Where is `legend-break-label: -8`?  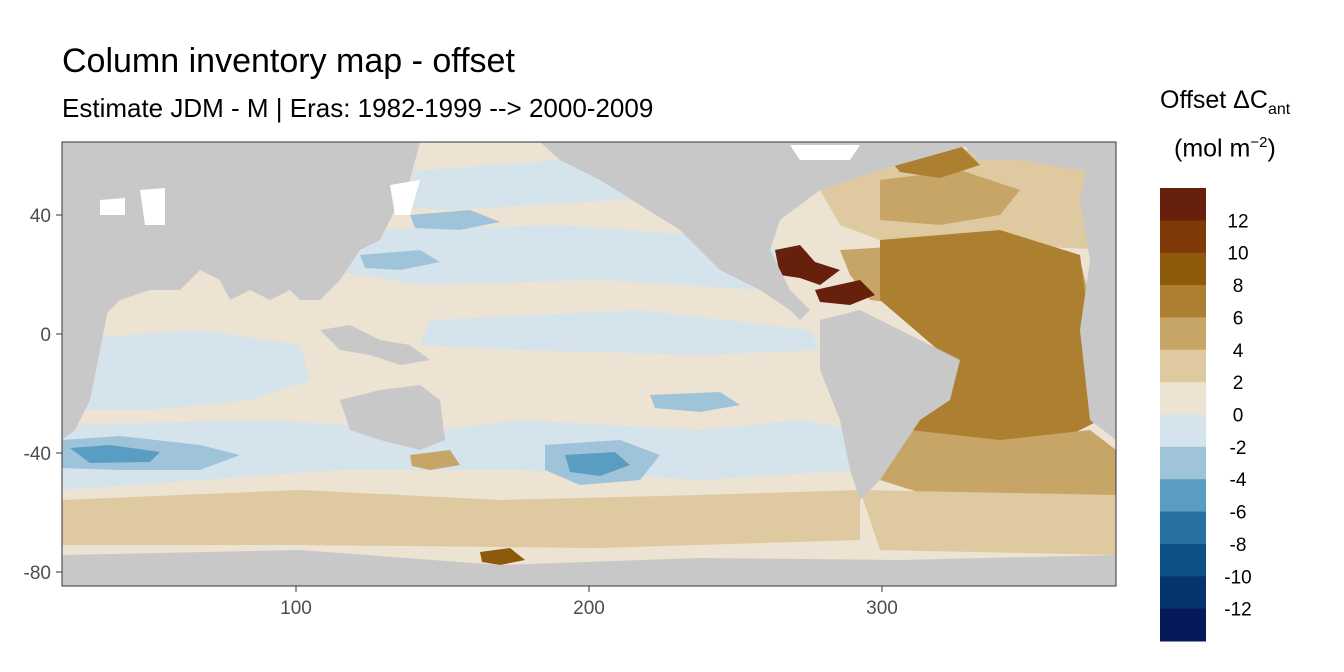
legend-break-label: -8 is located at coordinates (1238, 545).